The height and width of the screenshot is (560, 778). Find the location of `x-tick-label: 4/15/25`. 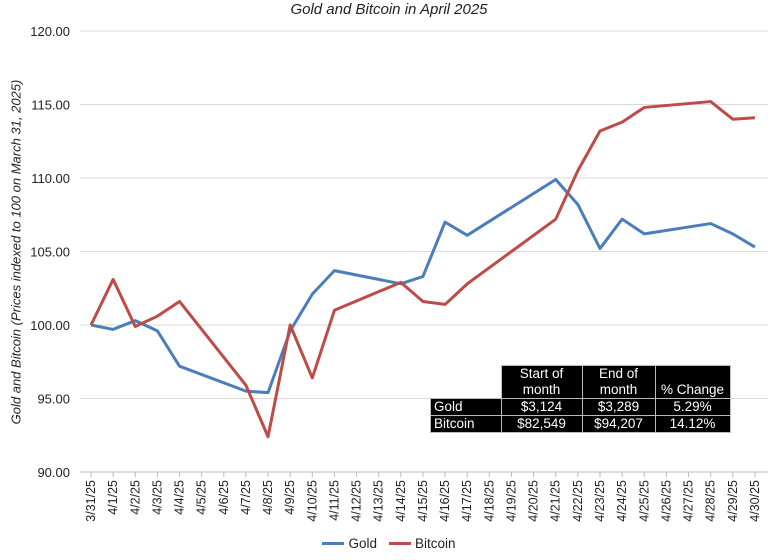

x-tick-label: 4/15/25 is located at coordinates (423, 501).